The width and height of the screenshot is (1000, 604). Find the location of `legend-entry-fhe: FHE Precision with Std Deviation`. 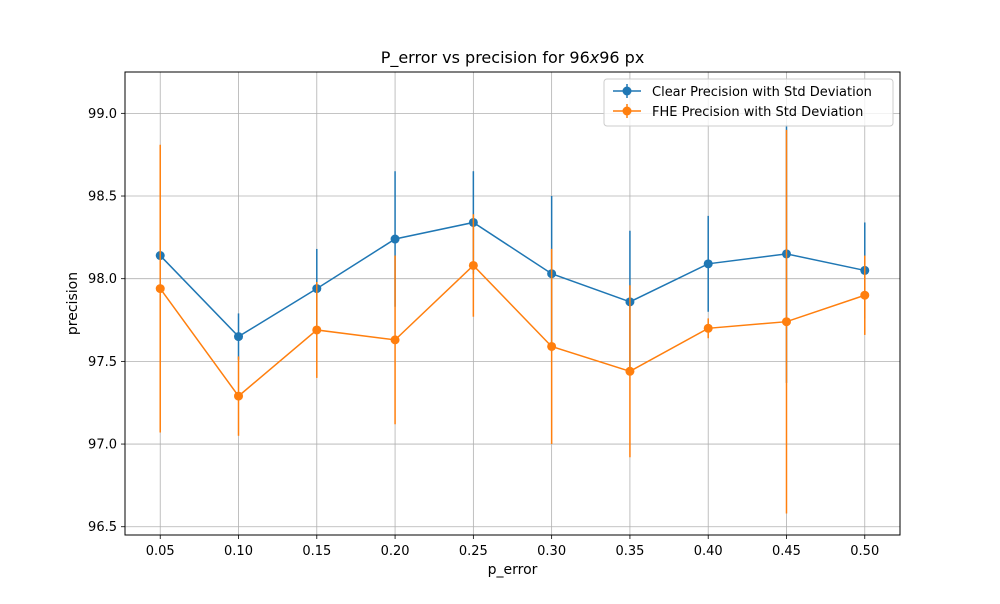

legend-entry-fhe: FHE Precision with Std Deviation is located at coordinates (738, 112).